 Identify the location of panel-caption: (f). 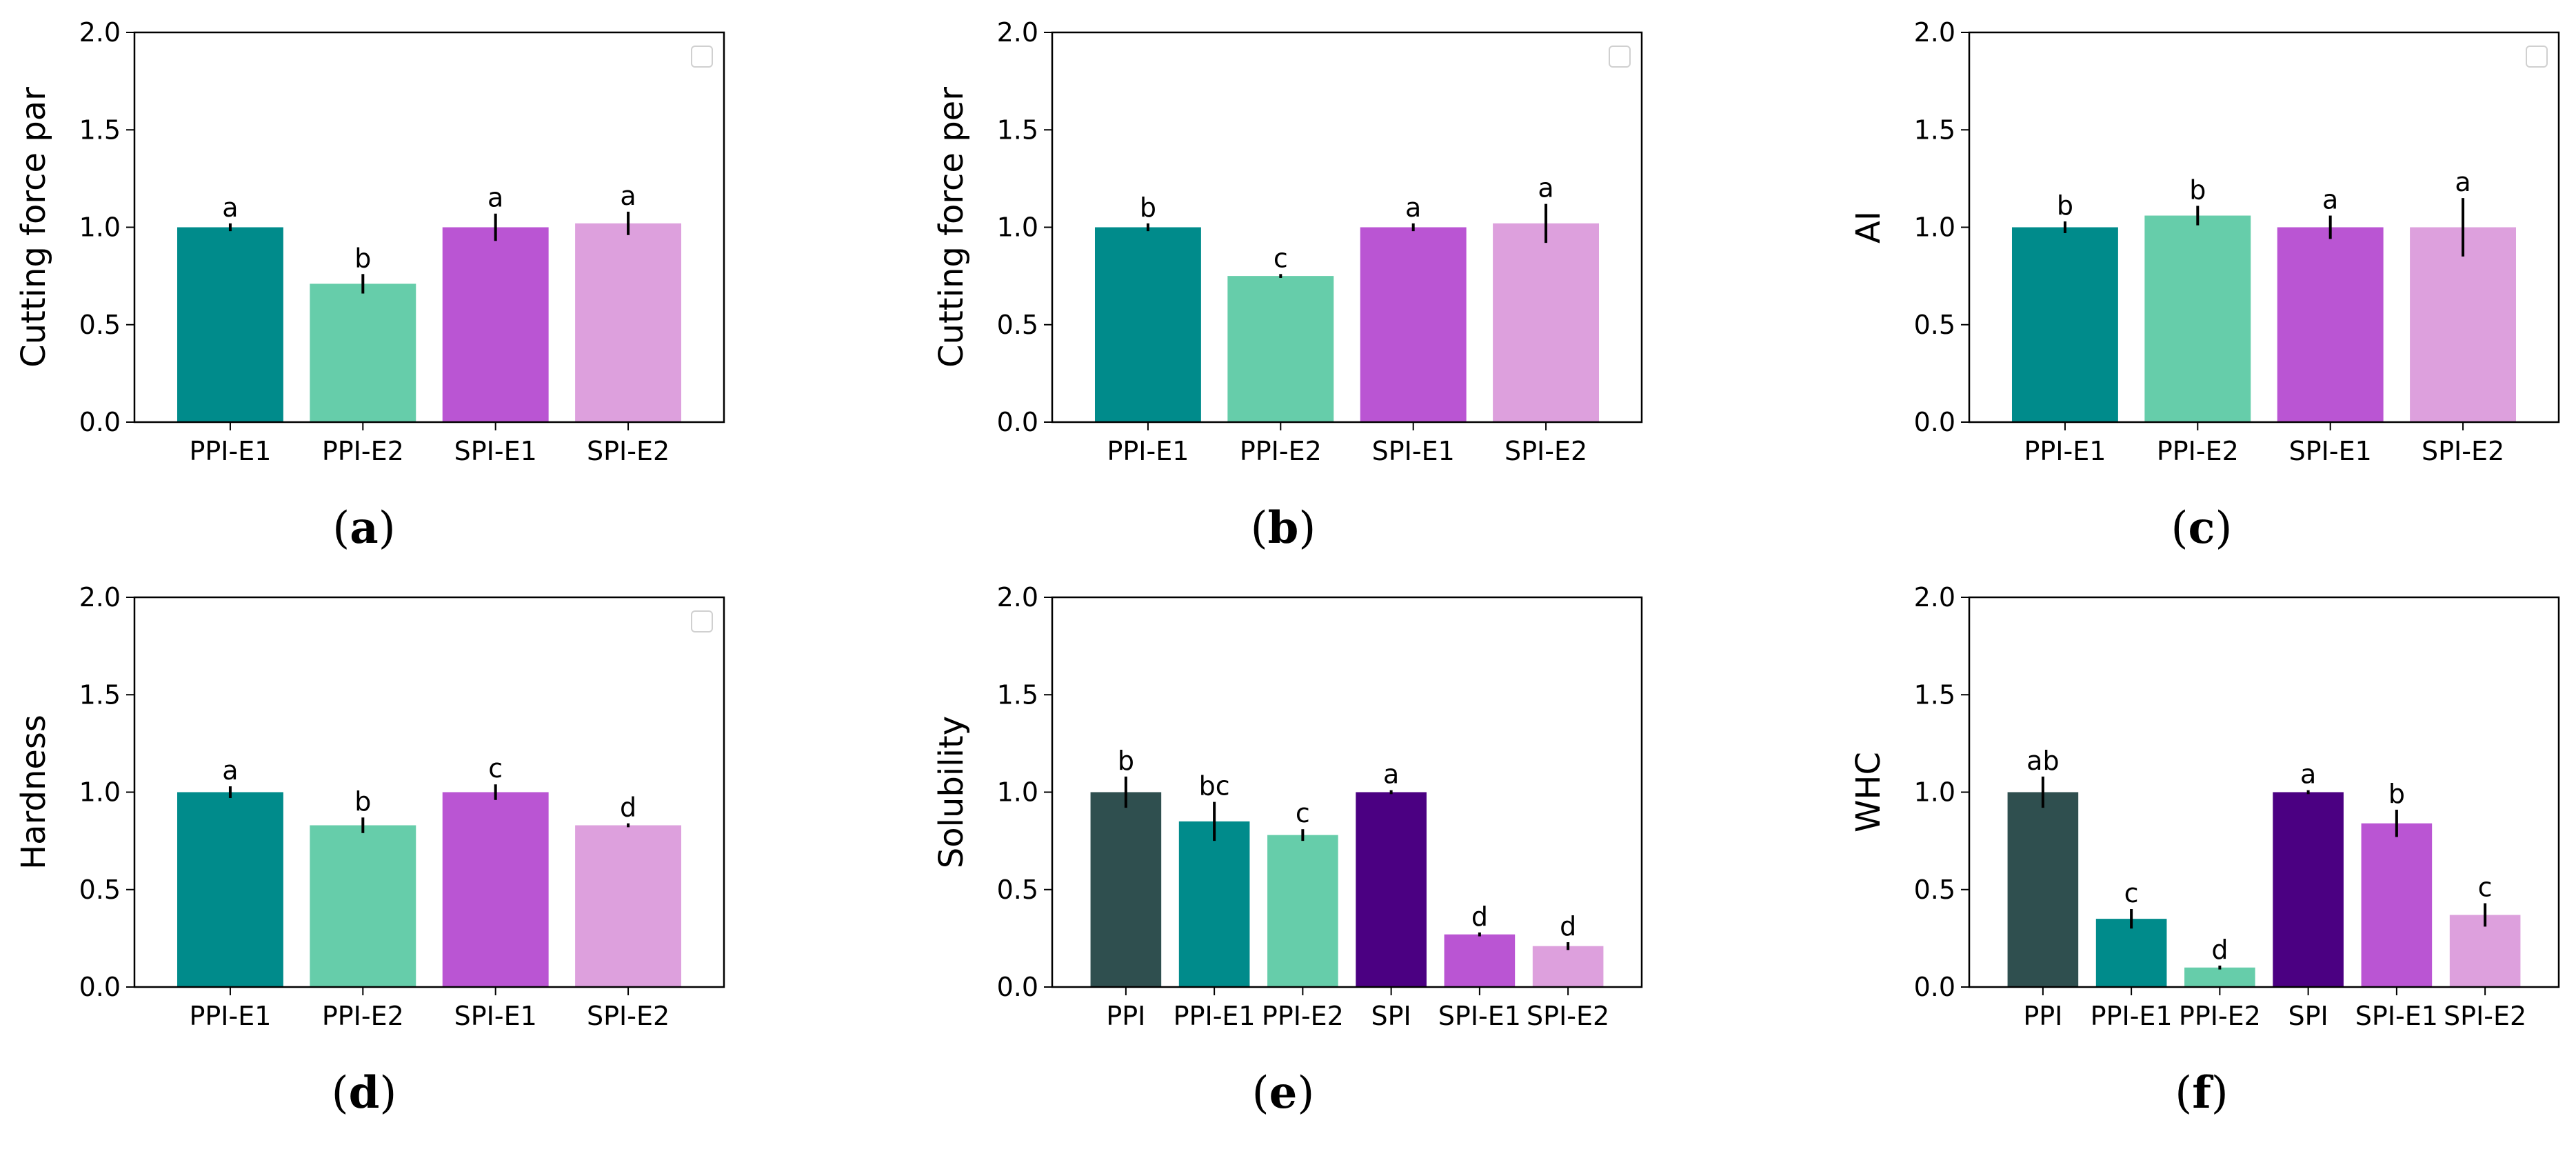
(2201, 1093).